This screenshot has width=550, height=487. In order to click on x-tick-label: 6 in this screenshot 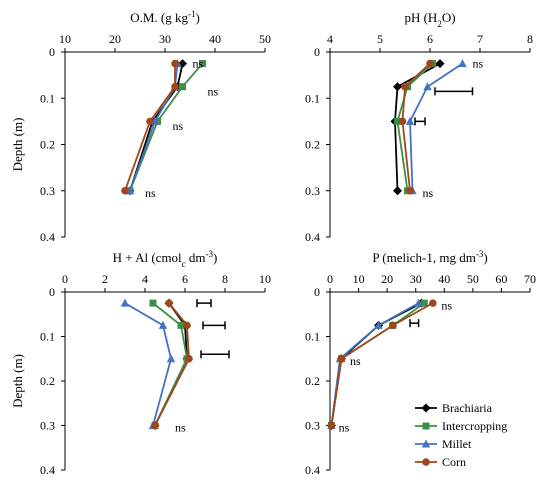, I will do `click(430, 39)`.